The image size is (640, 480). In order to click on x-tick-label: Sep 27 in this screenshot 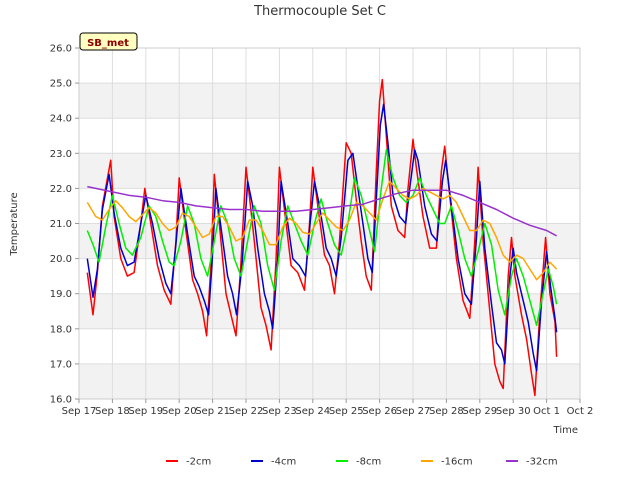, I will do `click(413, 411)`.